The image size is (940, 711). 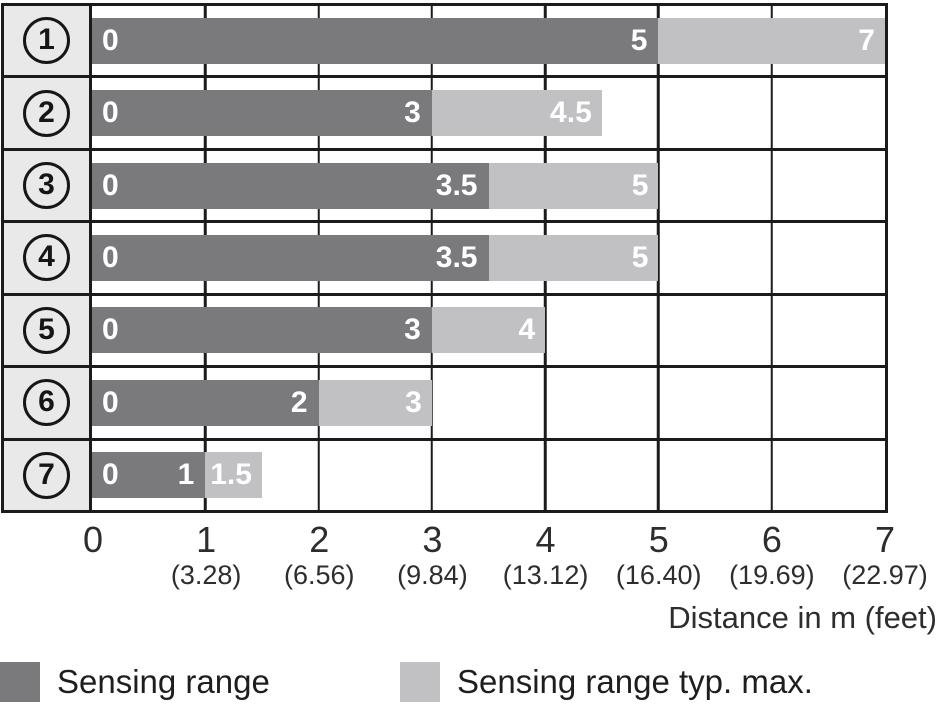 I want to click on bar-max-end-label: 4, so click(x=527, y=330).